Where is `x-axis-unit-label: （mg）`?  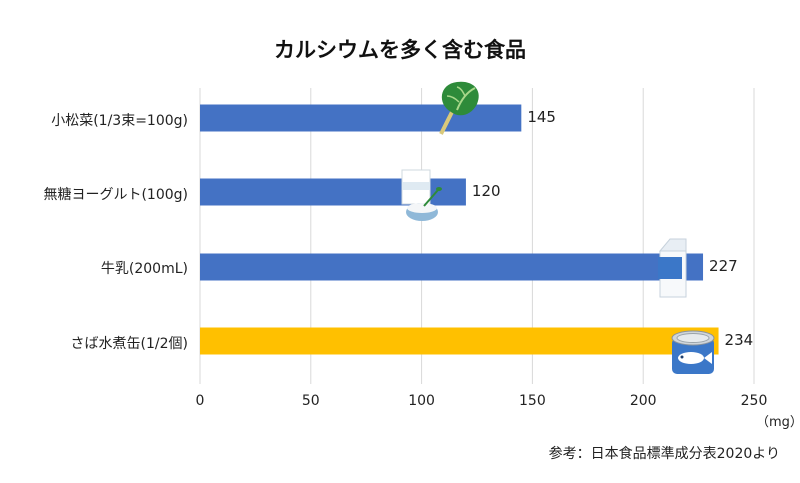
x-axis-unit-label: （mg） is located at coordinates (778, 422).